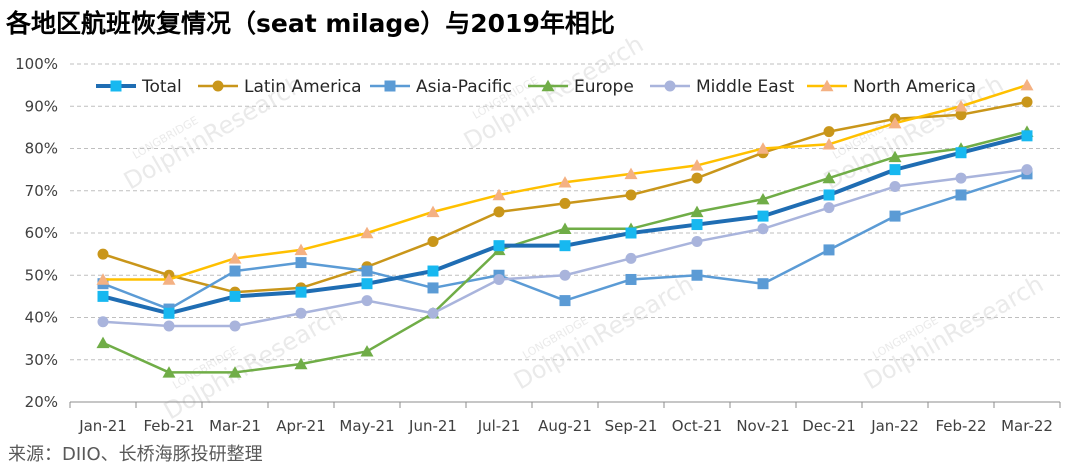 The height and width of the screenshot is (472, 1080). What do you see at coordinates (697, 426) in the screenshot?
I see `x-tick-label: Oct-21` at bounding box center [697, 426].